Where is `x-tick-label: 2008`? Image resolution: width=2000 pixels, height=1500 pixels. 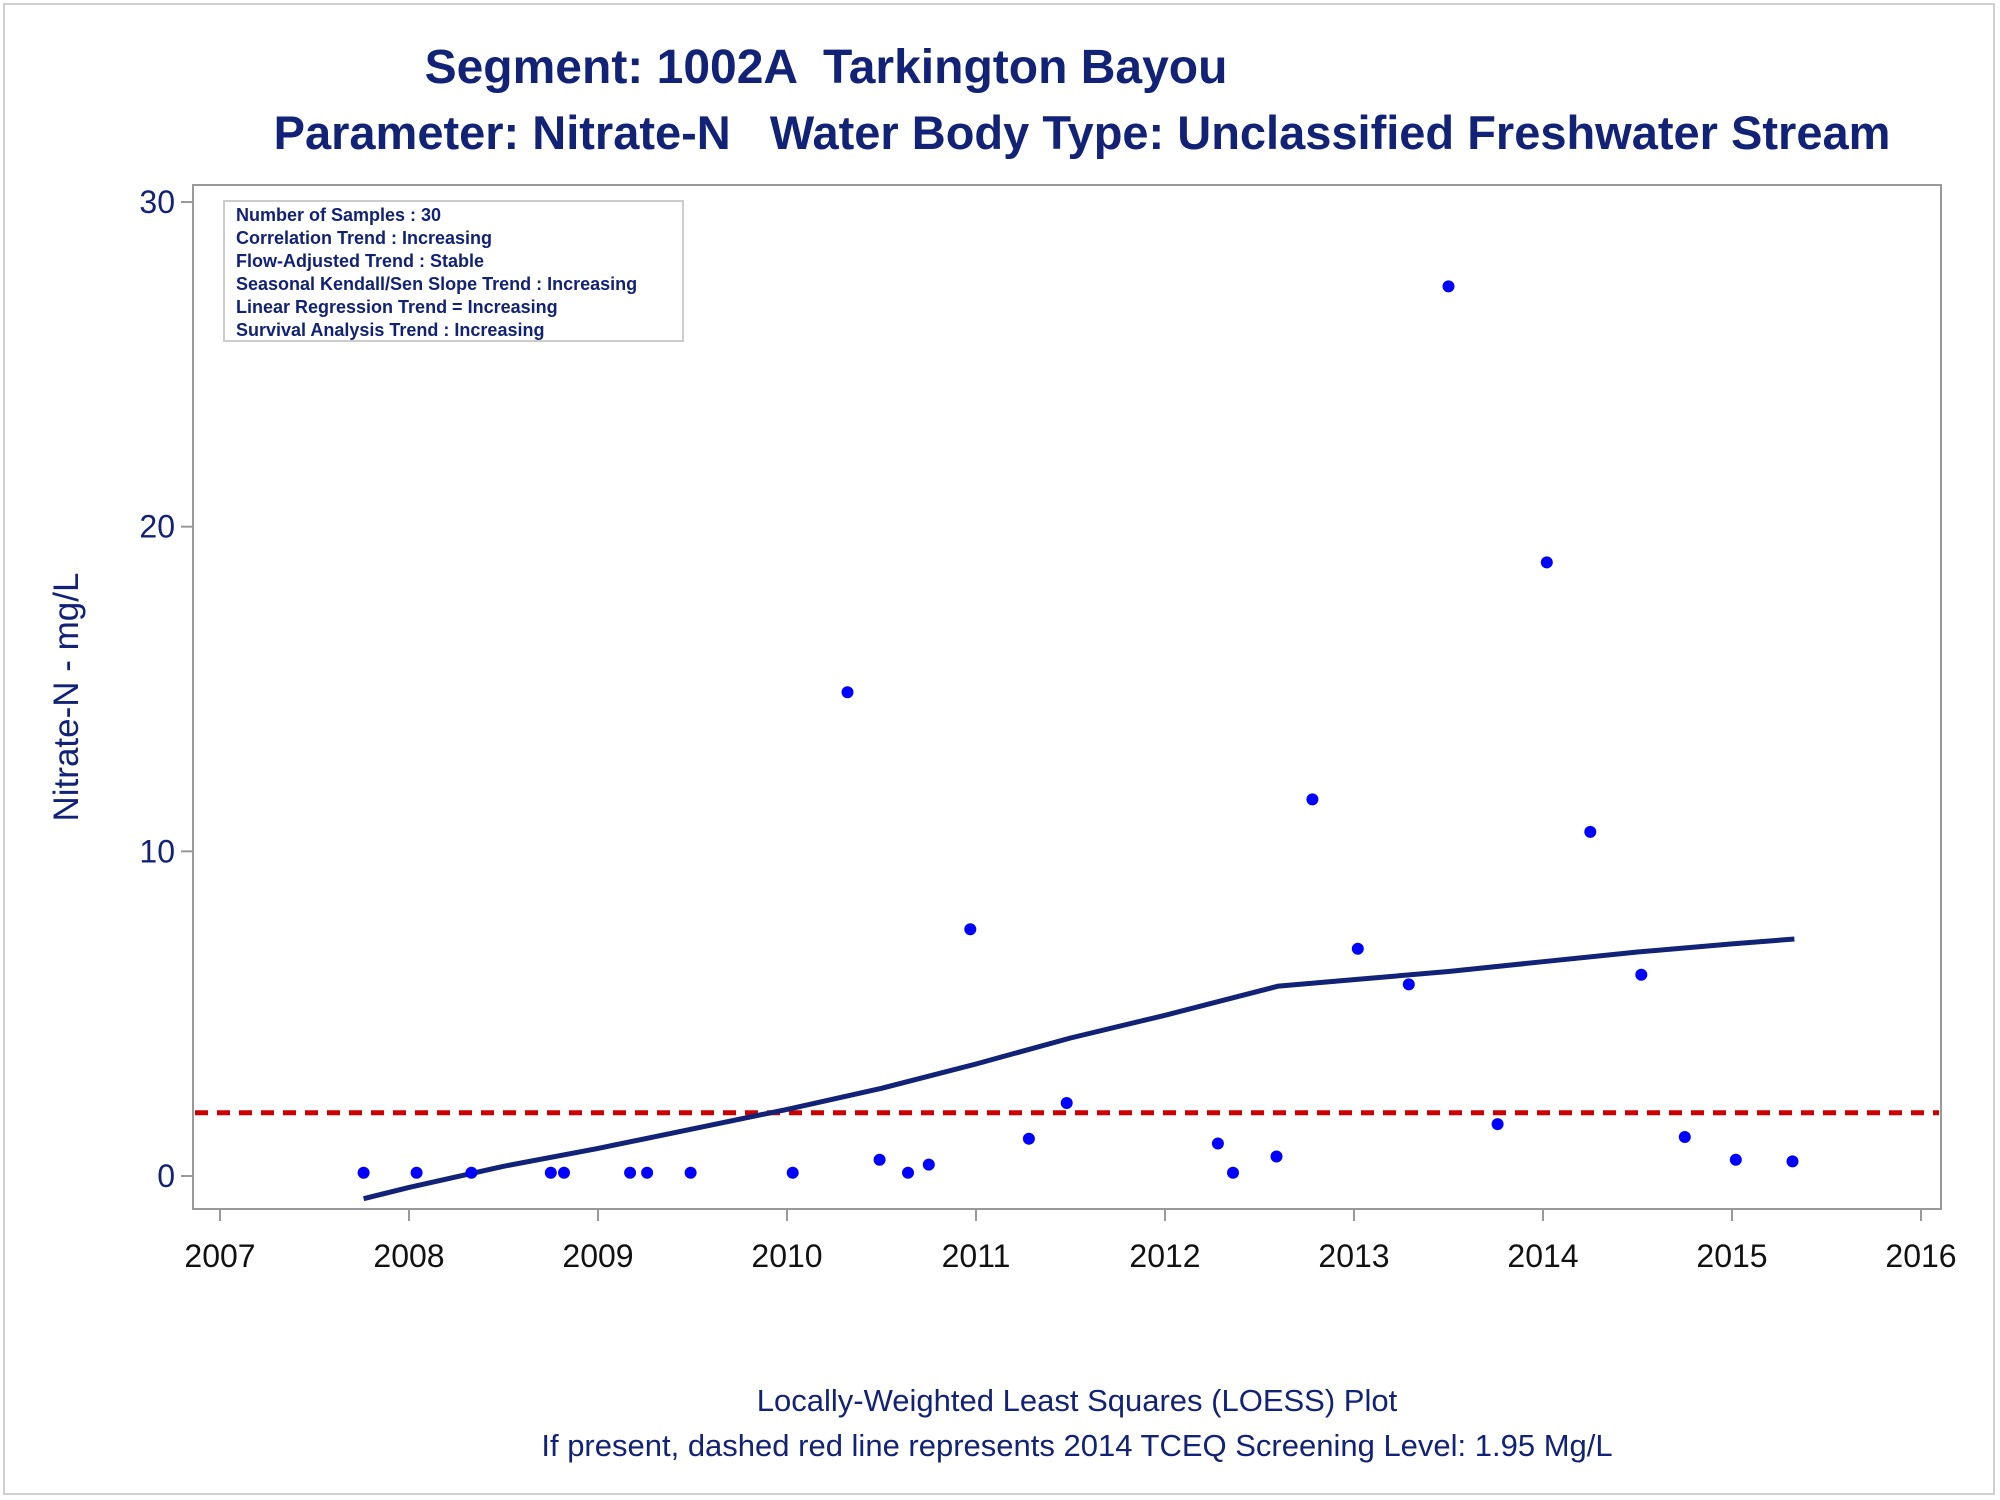
x-tick-label: 2008 is located at coordinates (408, 1256).